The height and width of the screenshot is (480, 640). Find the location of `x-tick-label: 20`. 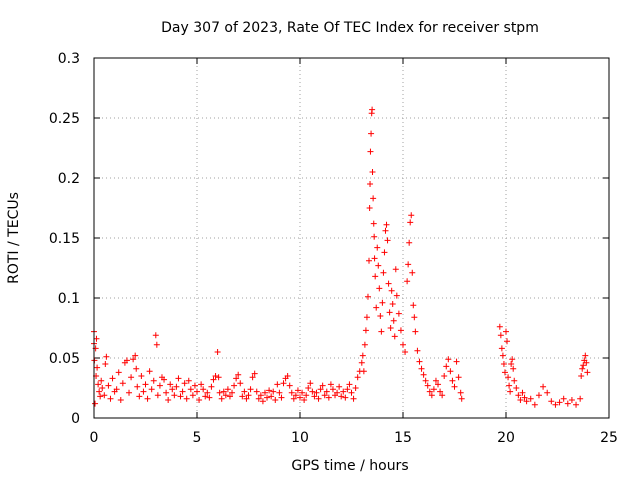

x-tick-label: 20 is located at coordinates (506, 438).